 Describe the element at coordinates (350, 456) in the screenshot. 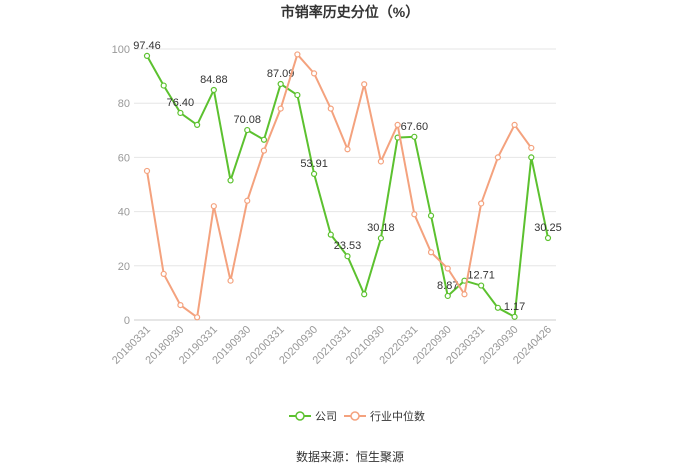

I see `source: 数据来源：恒生聚源` at that location.